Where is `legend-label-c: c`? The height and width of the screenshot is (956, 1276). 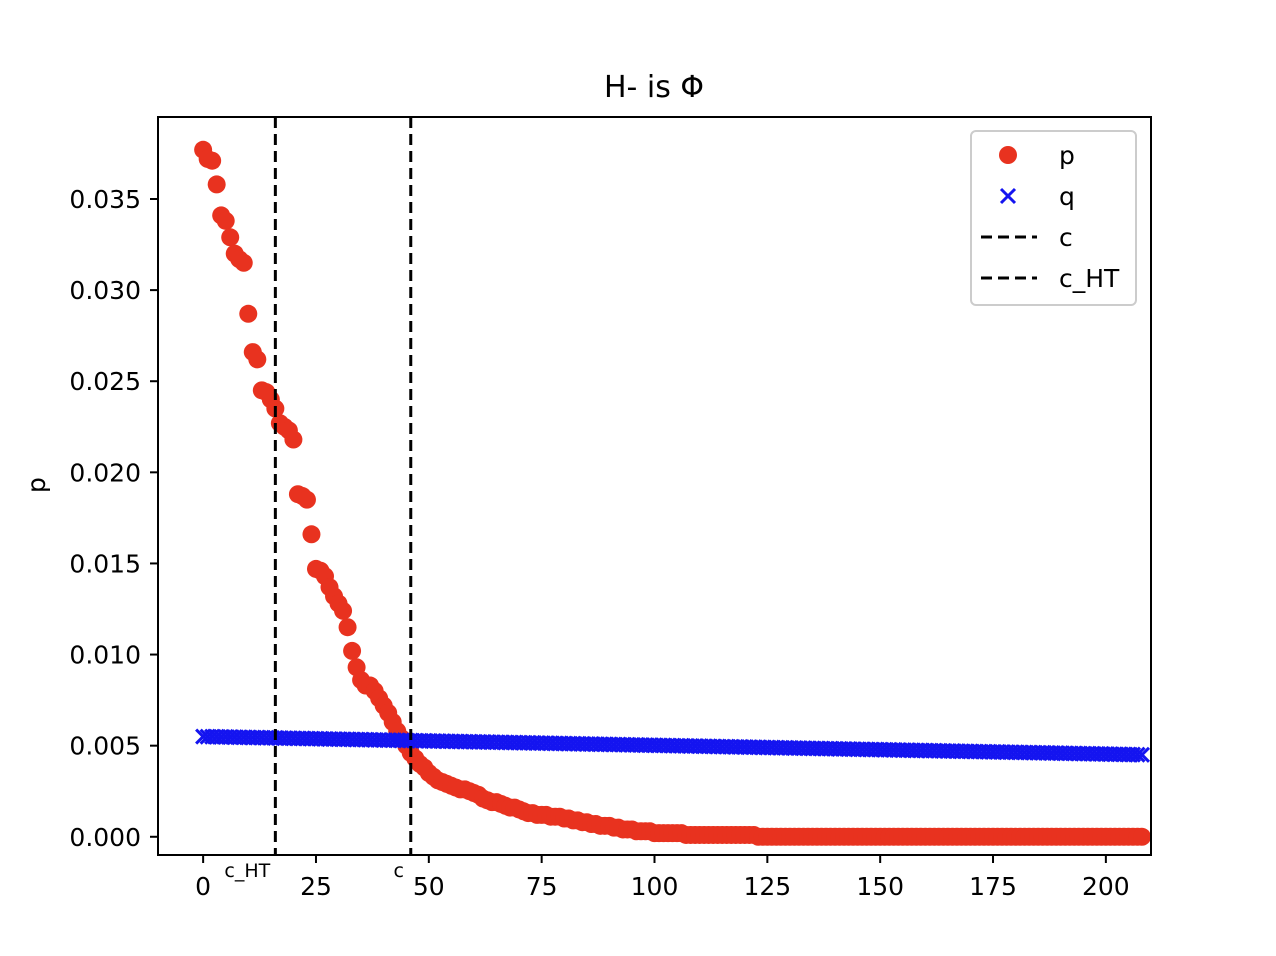
legend-label-c: c is located at coordinates (1066, 237).